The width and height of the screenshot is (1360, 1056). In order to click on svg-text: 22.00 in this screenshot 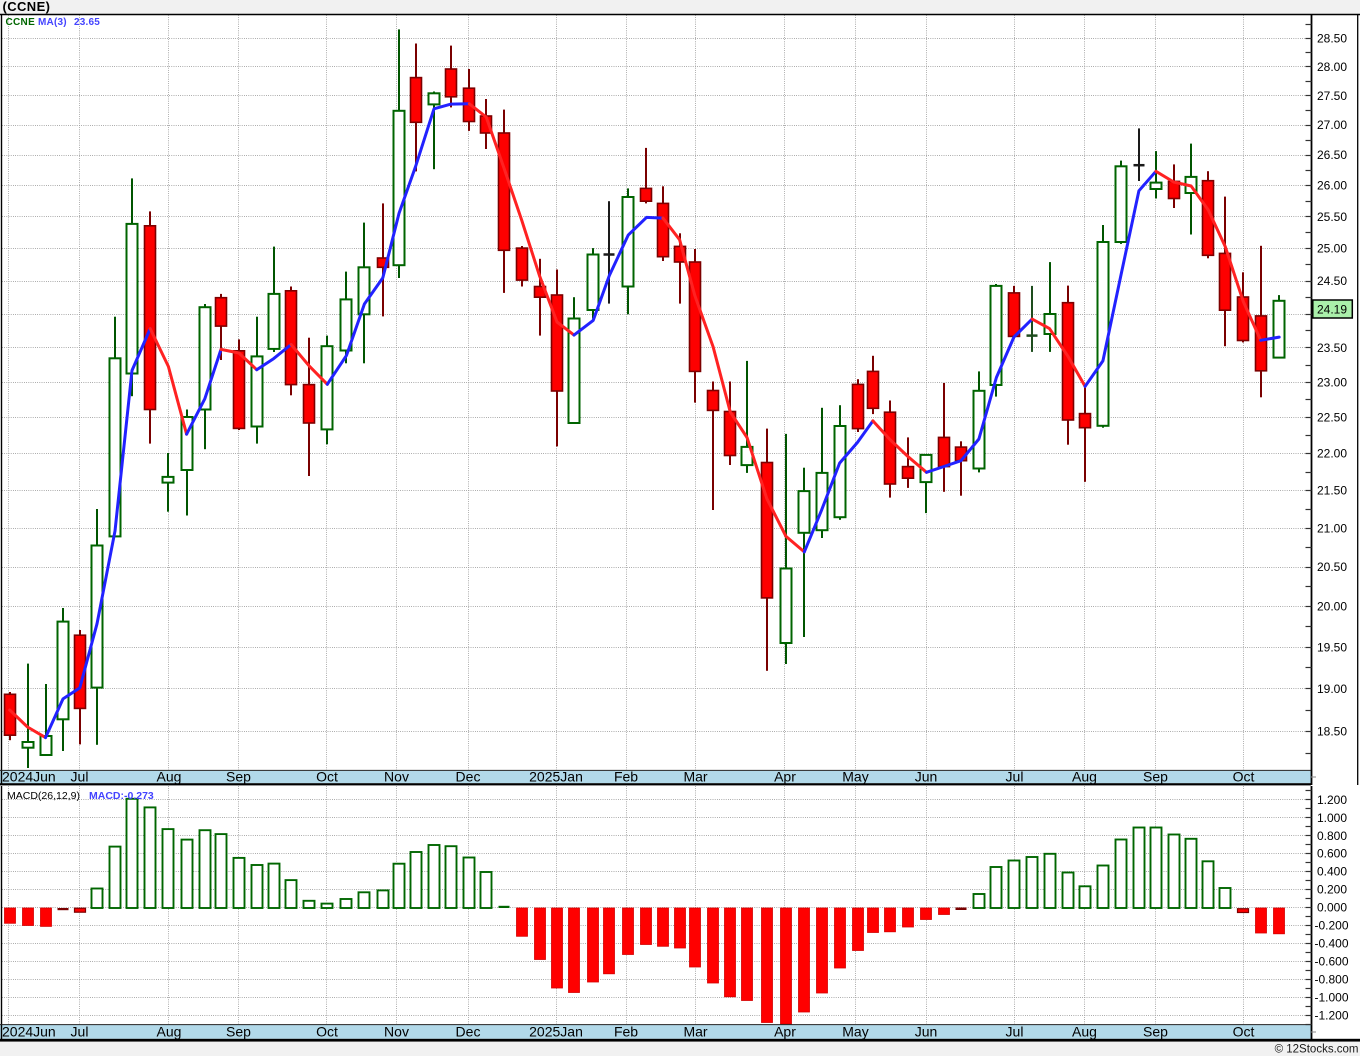, I will do `click(1332, 454)`.